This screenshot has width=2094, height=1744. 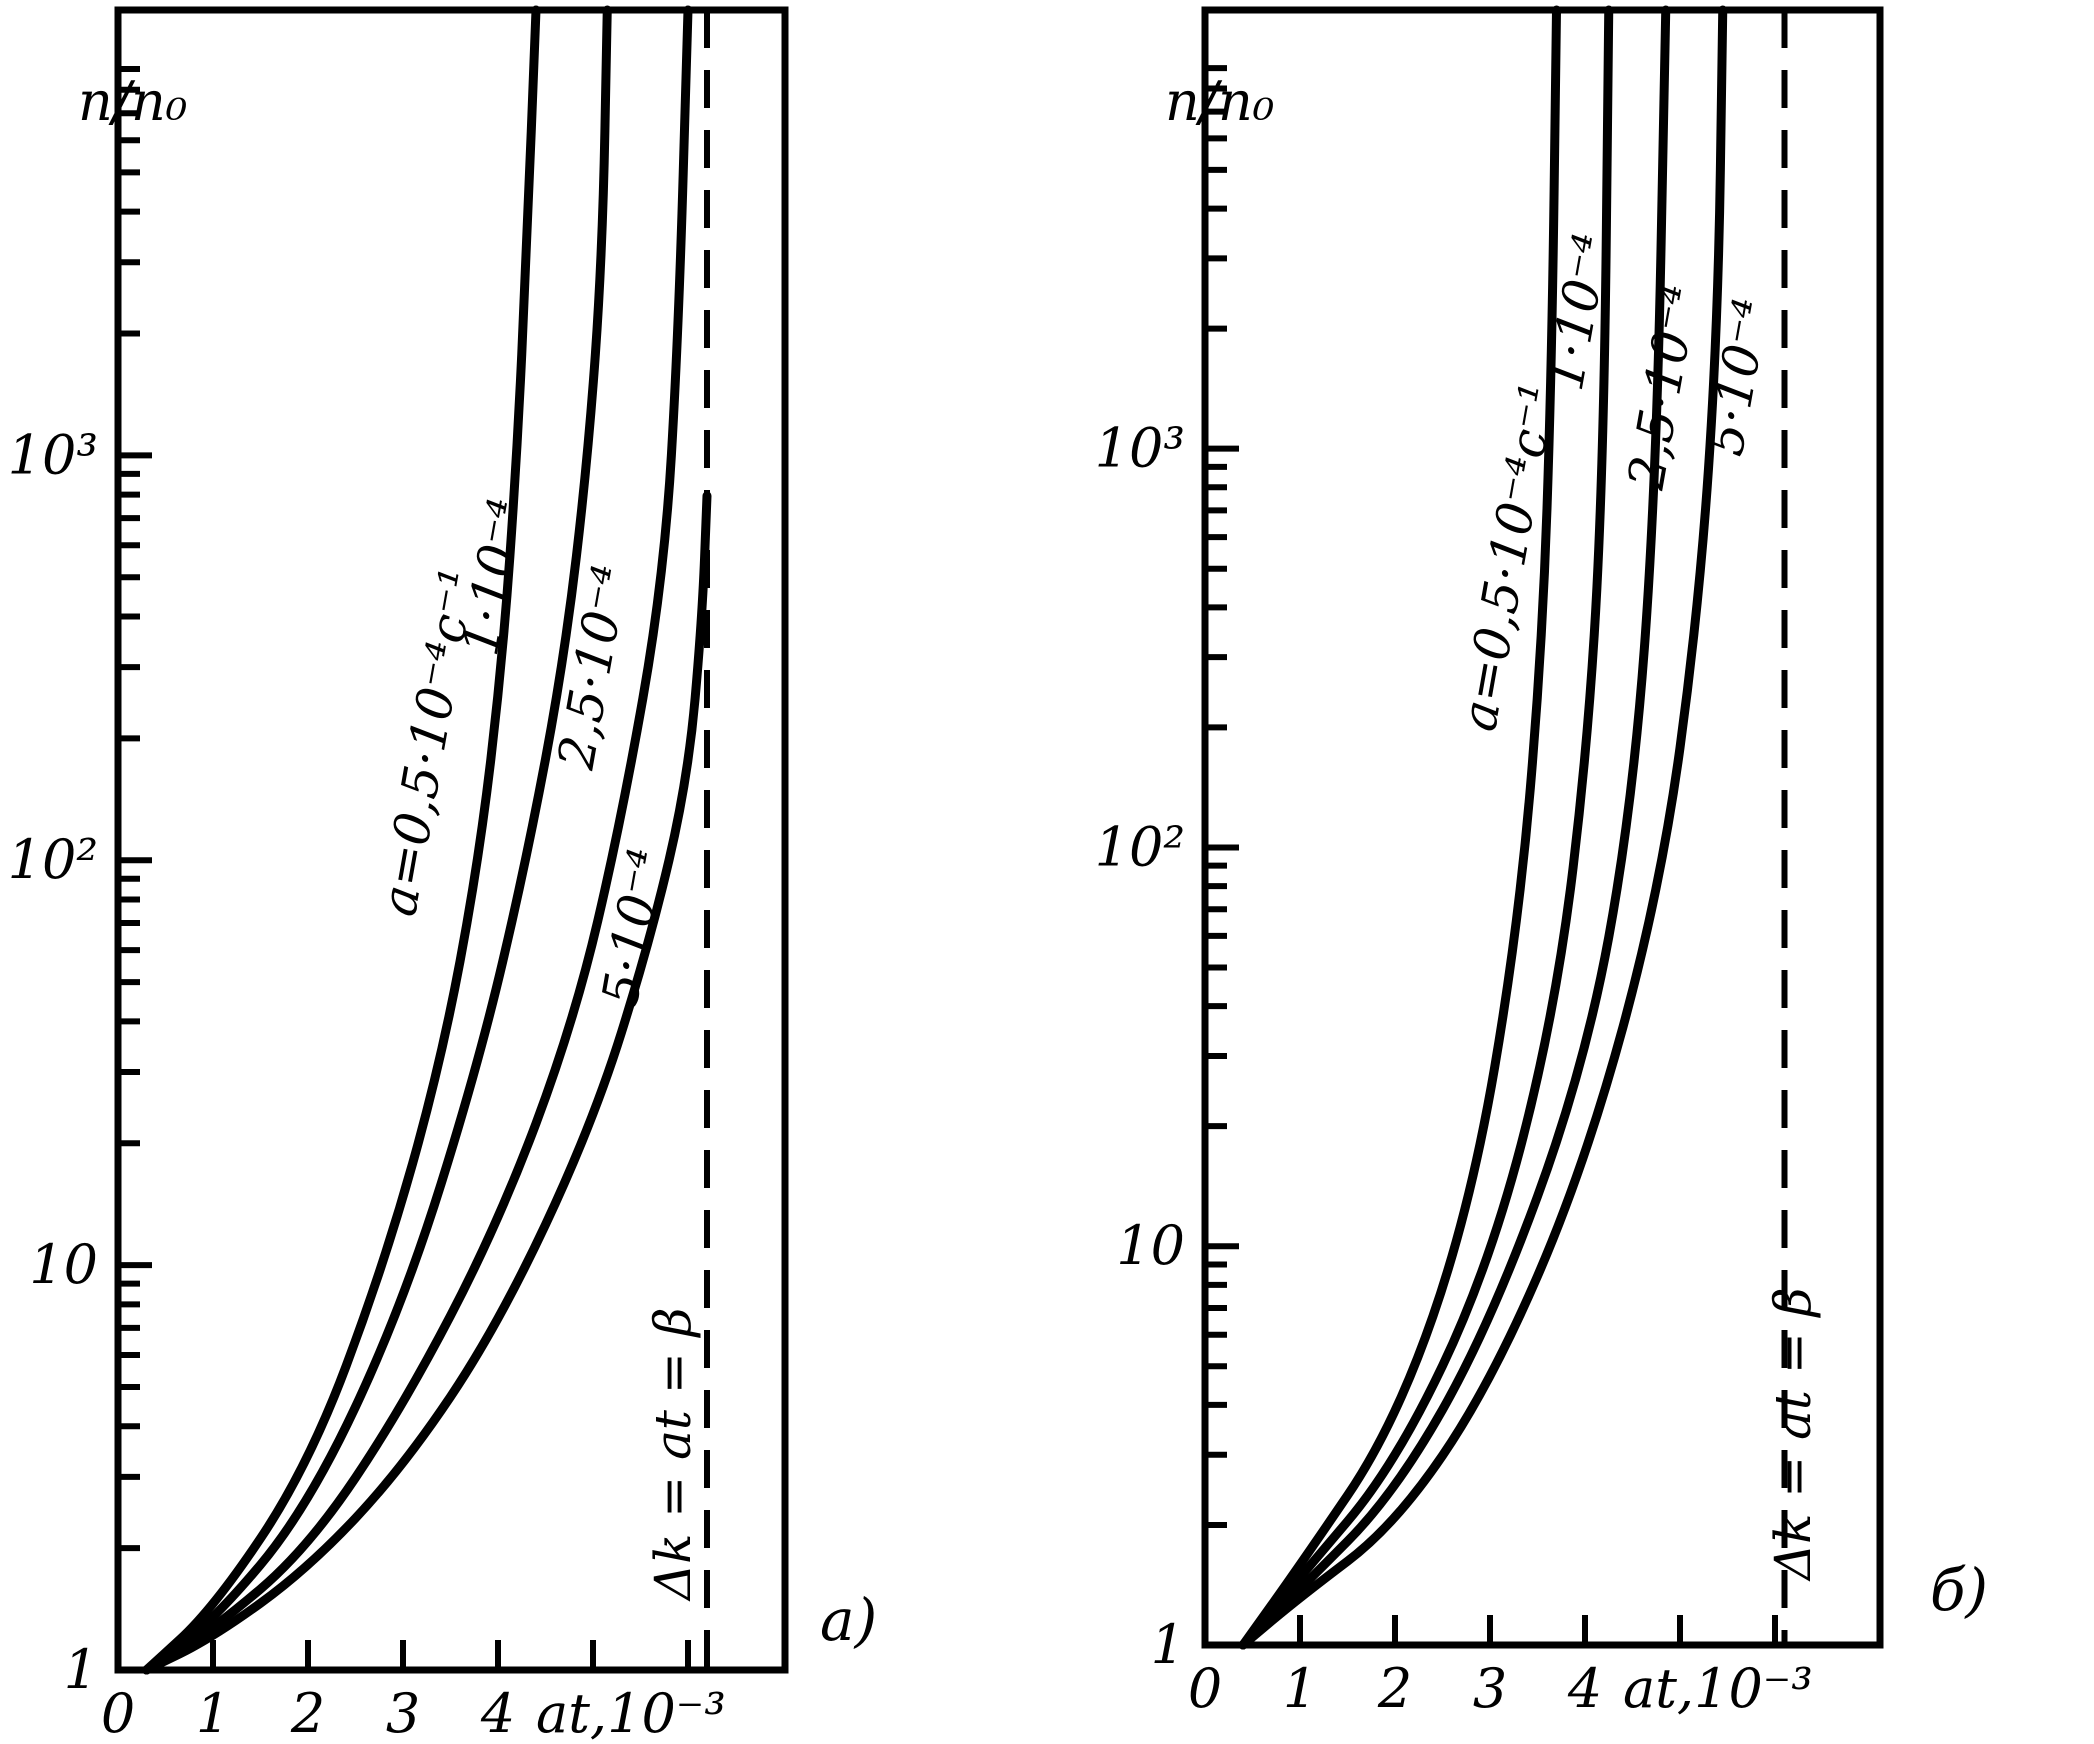 I want to click on series-curve, so click(x=1399, y=827).